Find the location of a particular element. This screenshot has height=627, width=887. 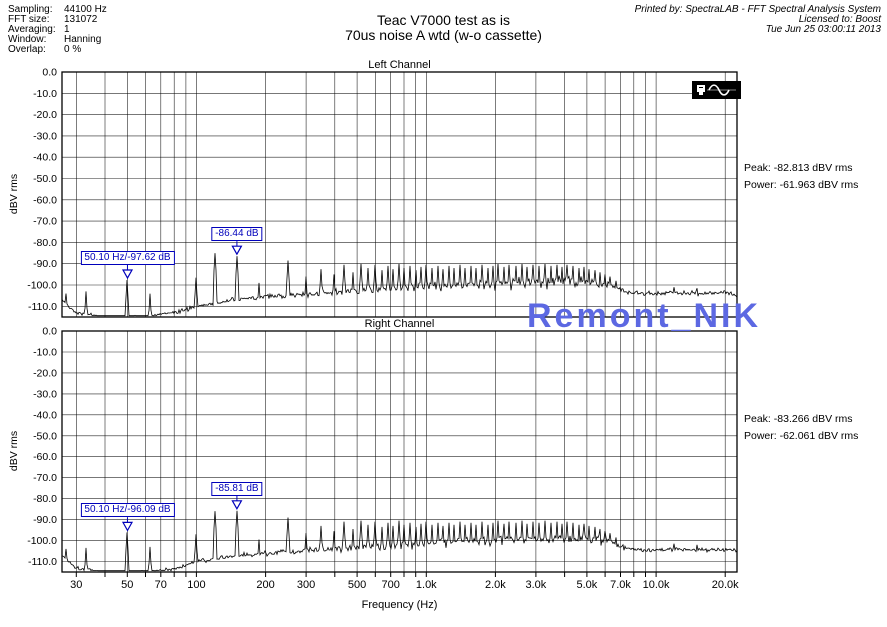

print-datetime: Tue Jun 25 03:00:11 2013 is located at coordinates (823, 29).